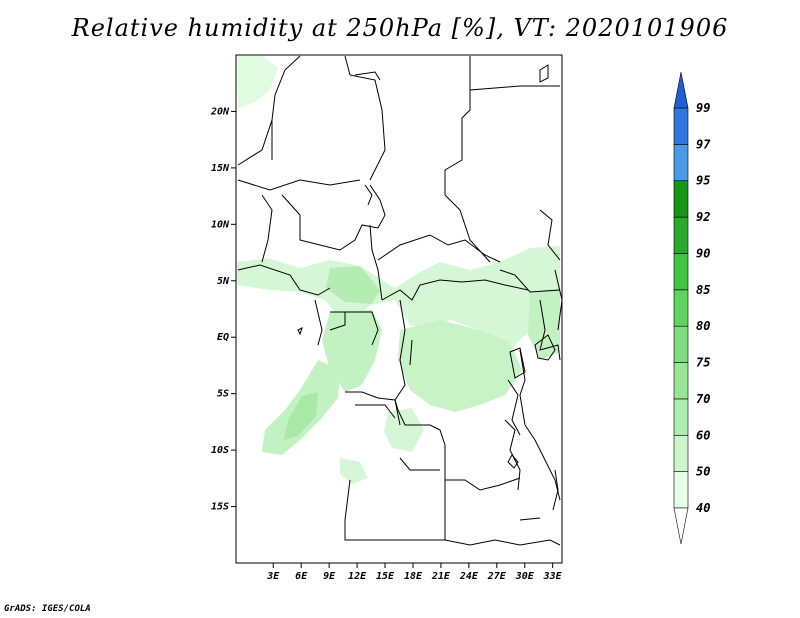 This screenshot has width=800, height=618. Describe the element at coordinates (703, 144) in the screenshot. I see `colorbar-label: 97` at that location.